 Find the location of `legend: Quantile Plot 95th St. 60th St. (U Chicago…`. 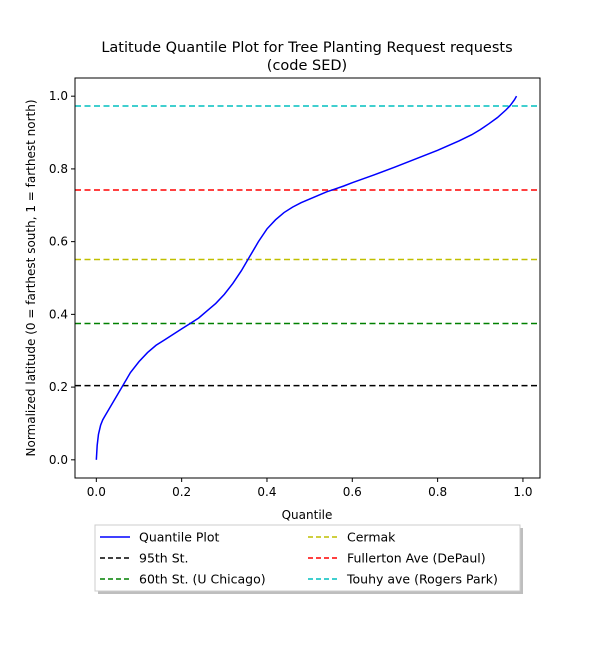

legend: Quantile Plot 95th St. 60th St. (U Chicago… is located at coordinates (308, 559).